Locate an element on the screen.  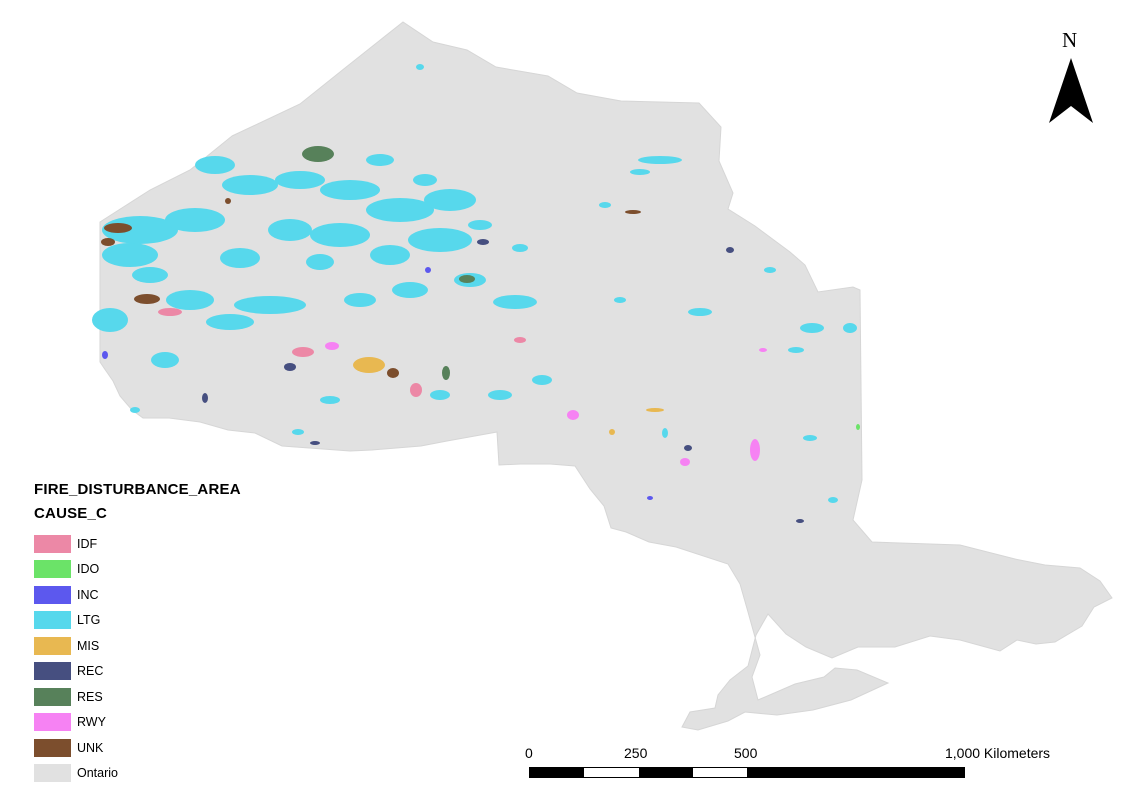
legend-label: INC is located at coordinates (88, 594).